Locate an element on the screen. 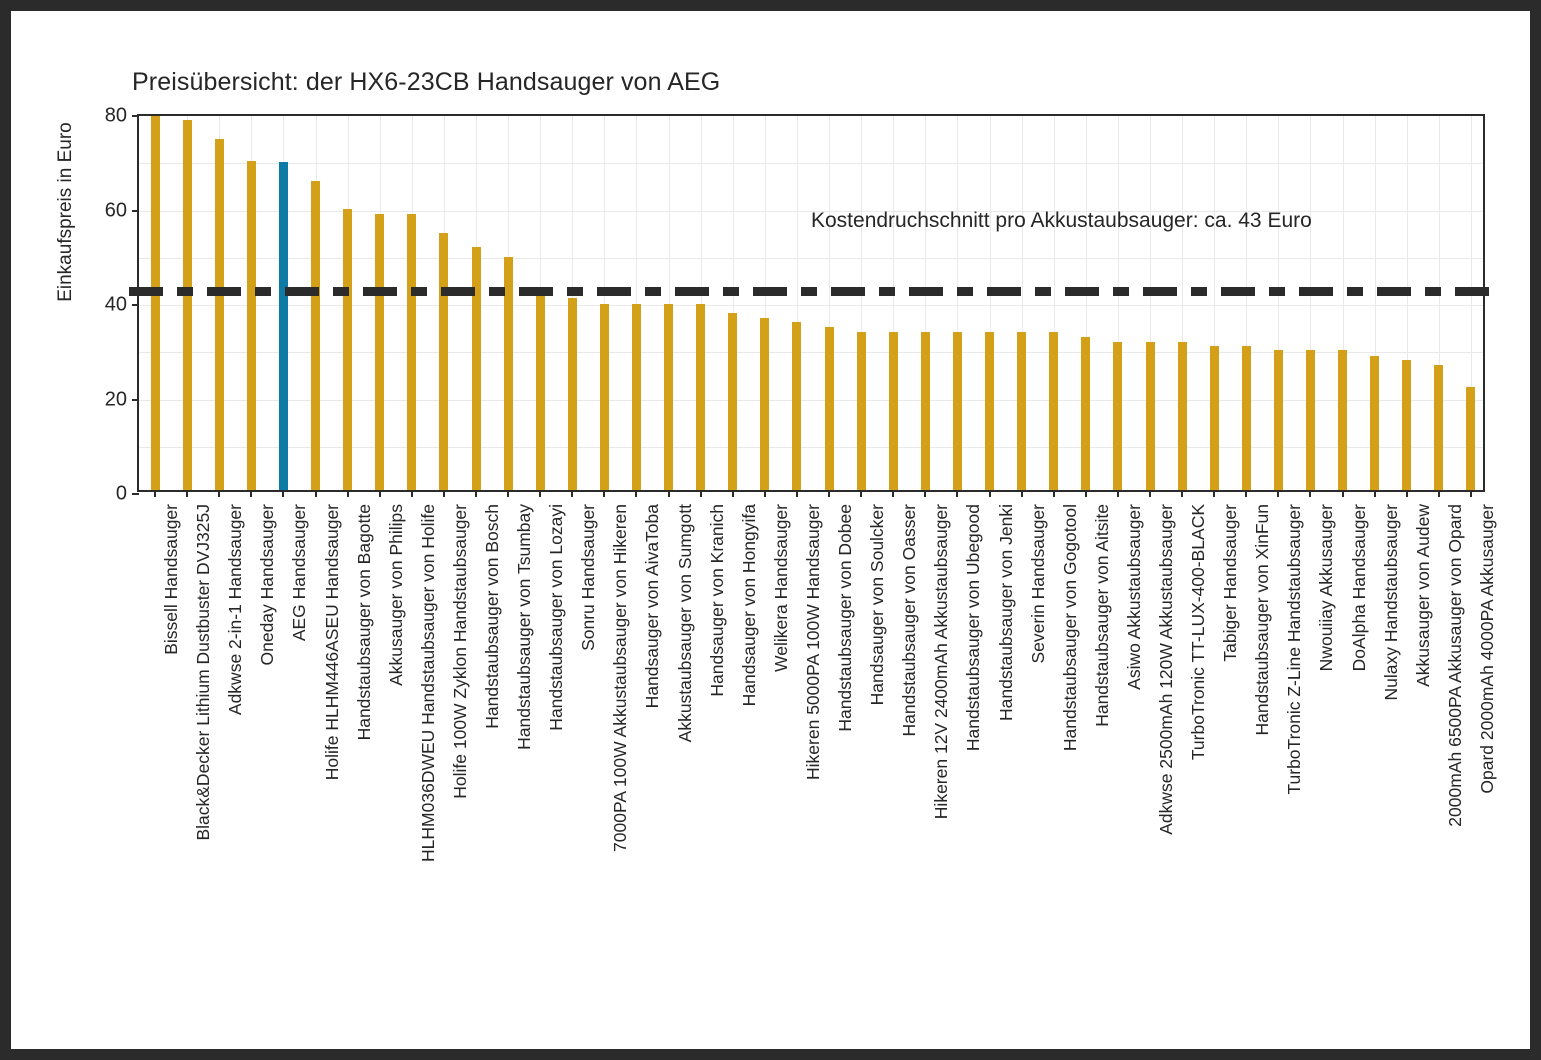 This screenshot has height=1060, width=1541. x-axis-tick-label: Handstaubsauger von Ubegood is located at coordinates (973, 628).